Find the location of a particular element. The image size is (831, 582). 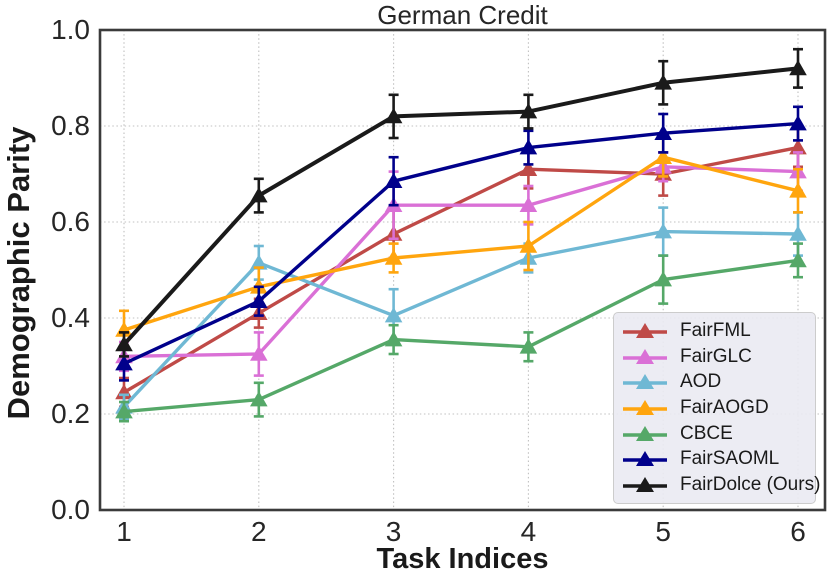

x-tick-label-5: 5 is located at coordinates (663, 531).